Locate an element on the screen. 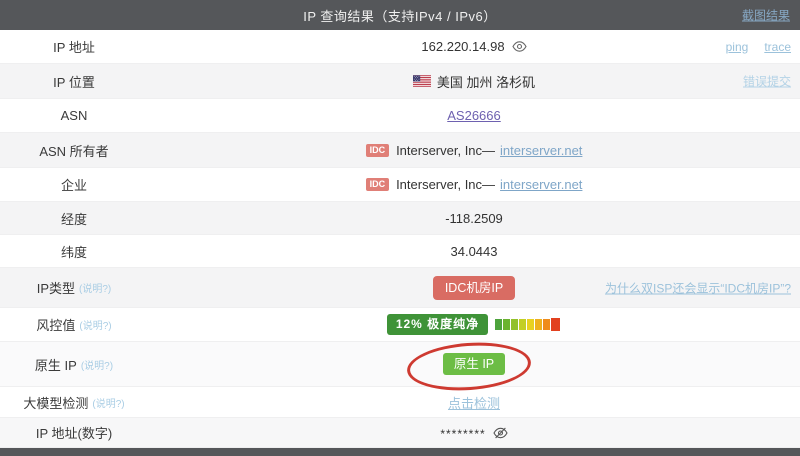  company-site-link: interserver.net is located at coordinates (541, 184).